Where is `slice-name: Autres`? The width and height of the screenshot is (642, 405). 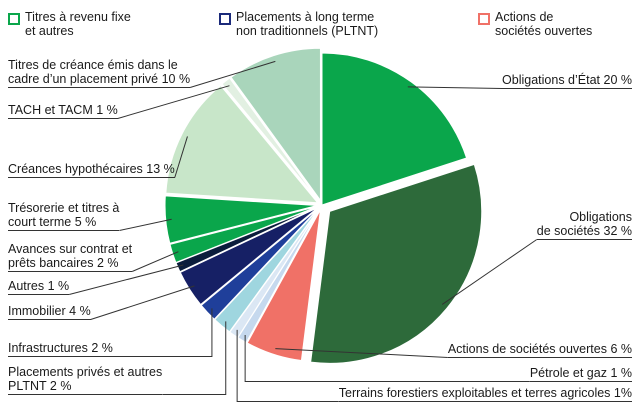 slice-name: Autres is located at coordinates (26, 286).